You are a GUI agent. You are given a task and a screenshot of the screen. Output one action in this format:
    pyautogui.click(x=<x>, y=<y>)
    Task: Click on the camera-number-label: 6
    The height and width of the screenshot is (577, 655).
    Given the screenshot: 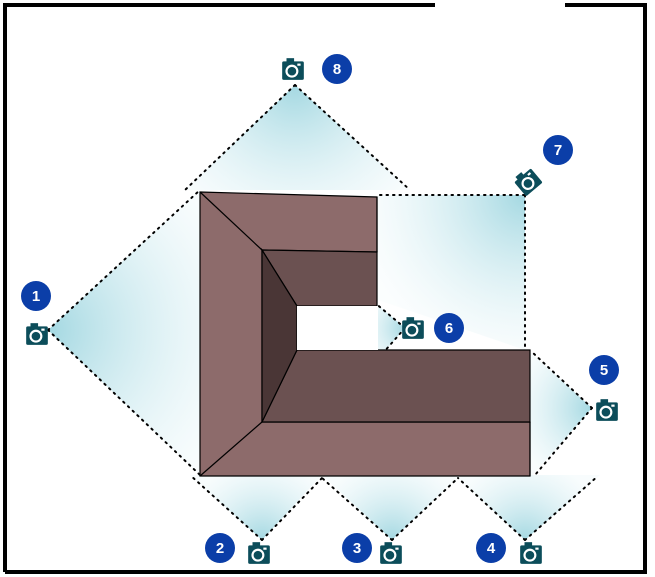 What is the action you would take?
    pyautogui.click(x=449, y=328)
    